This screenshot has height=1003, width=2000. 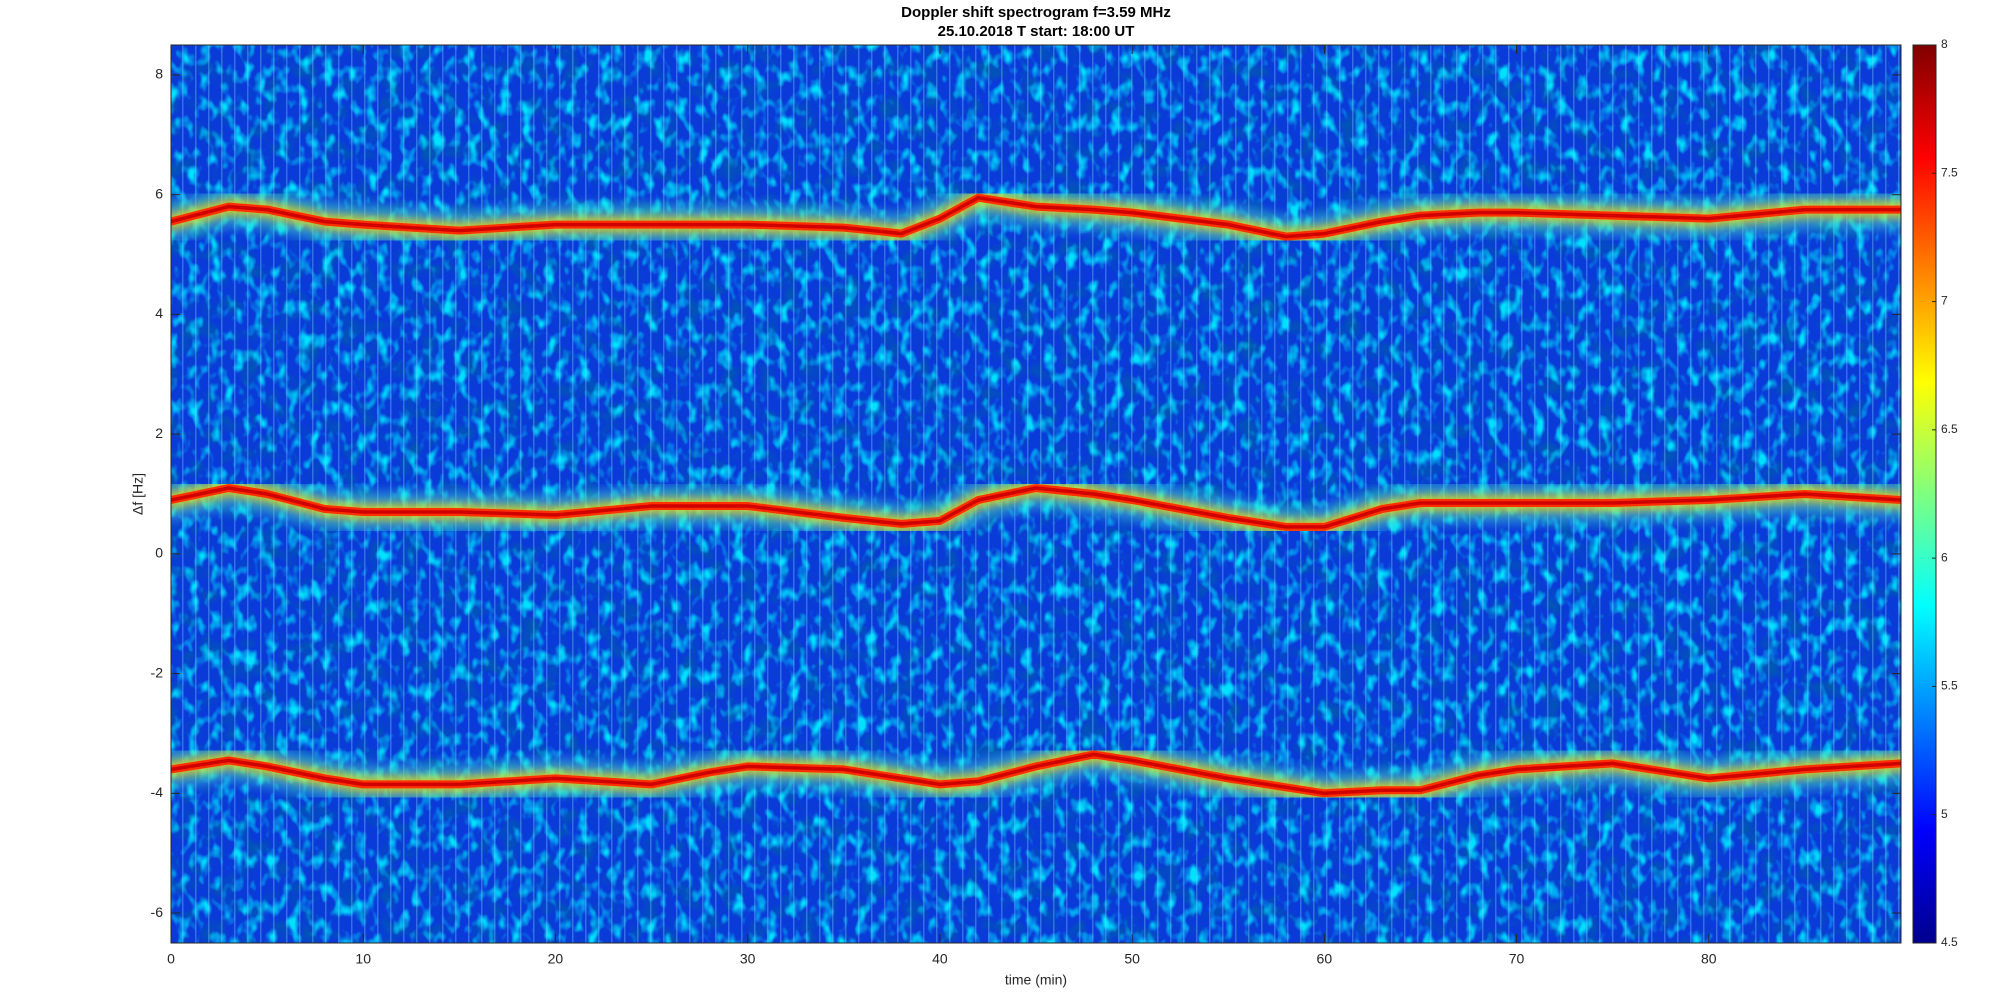 I want to click on colorbar-tick-label: 6.5, so click(x=1949, y=429).